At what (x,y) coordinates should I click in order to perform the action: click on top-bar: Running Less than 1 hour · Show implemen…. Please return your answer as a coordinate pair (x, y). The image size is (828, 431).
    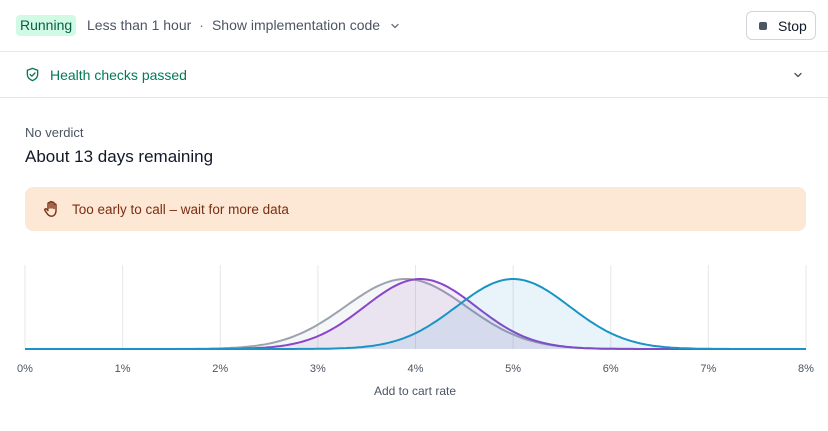
    Looking at the image, I should click on (414, 26).